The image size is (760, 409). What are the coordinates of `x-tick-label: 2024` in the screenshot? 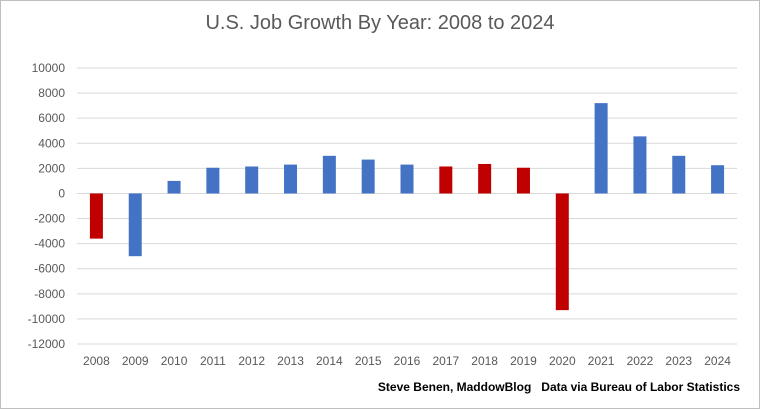 It's located at (717, 361).